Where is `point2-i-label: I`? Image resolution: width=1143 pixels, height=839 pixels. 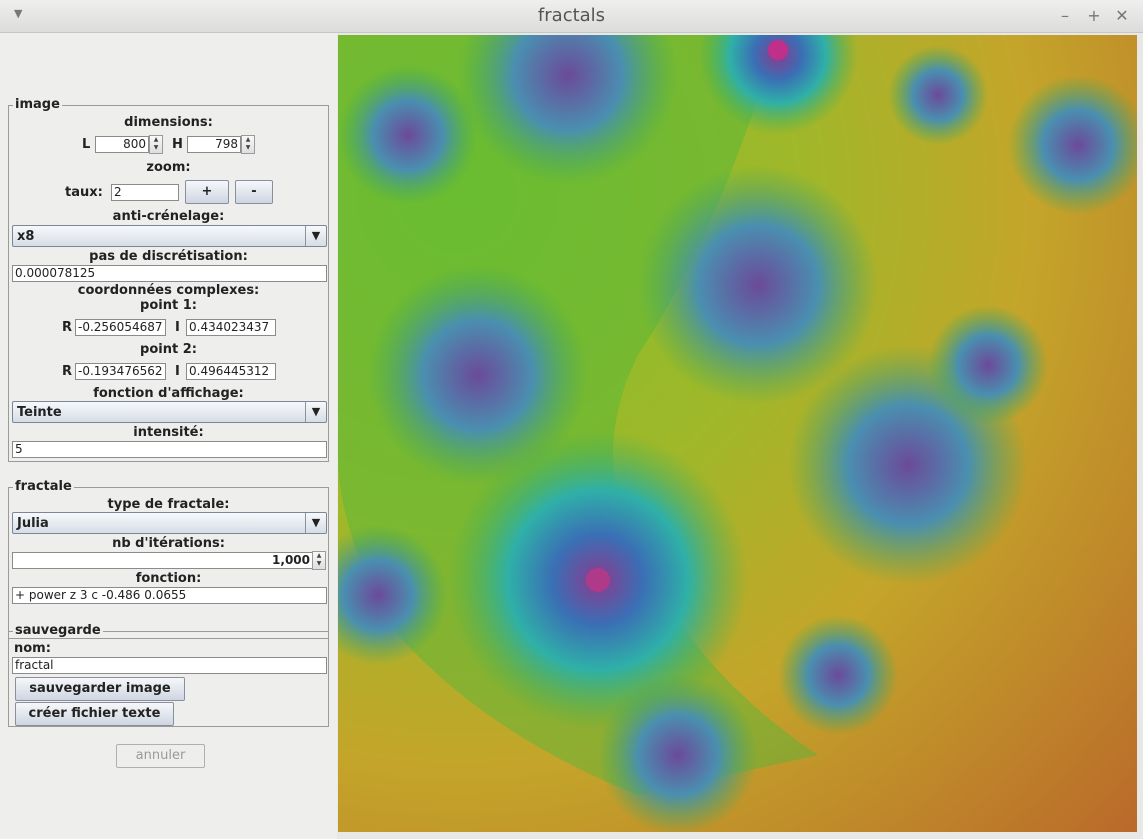
point2-i-label: I is located at coordinates (177, 371).